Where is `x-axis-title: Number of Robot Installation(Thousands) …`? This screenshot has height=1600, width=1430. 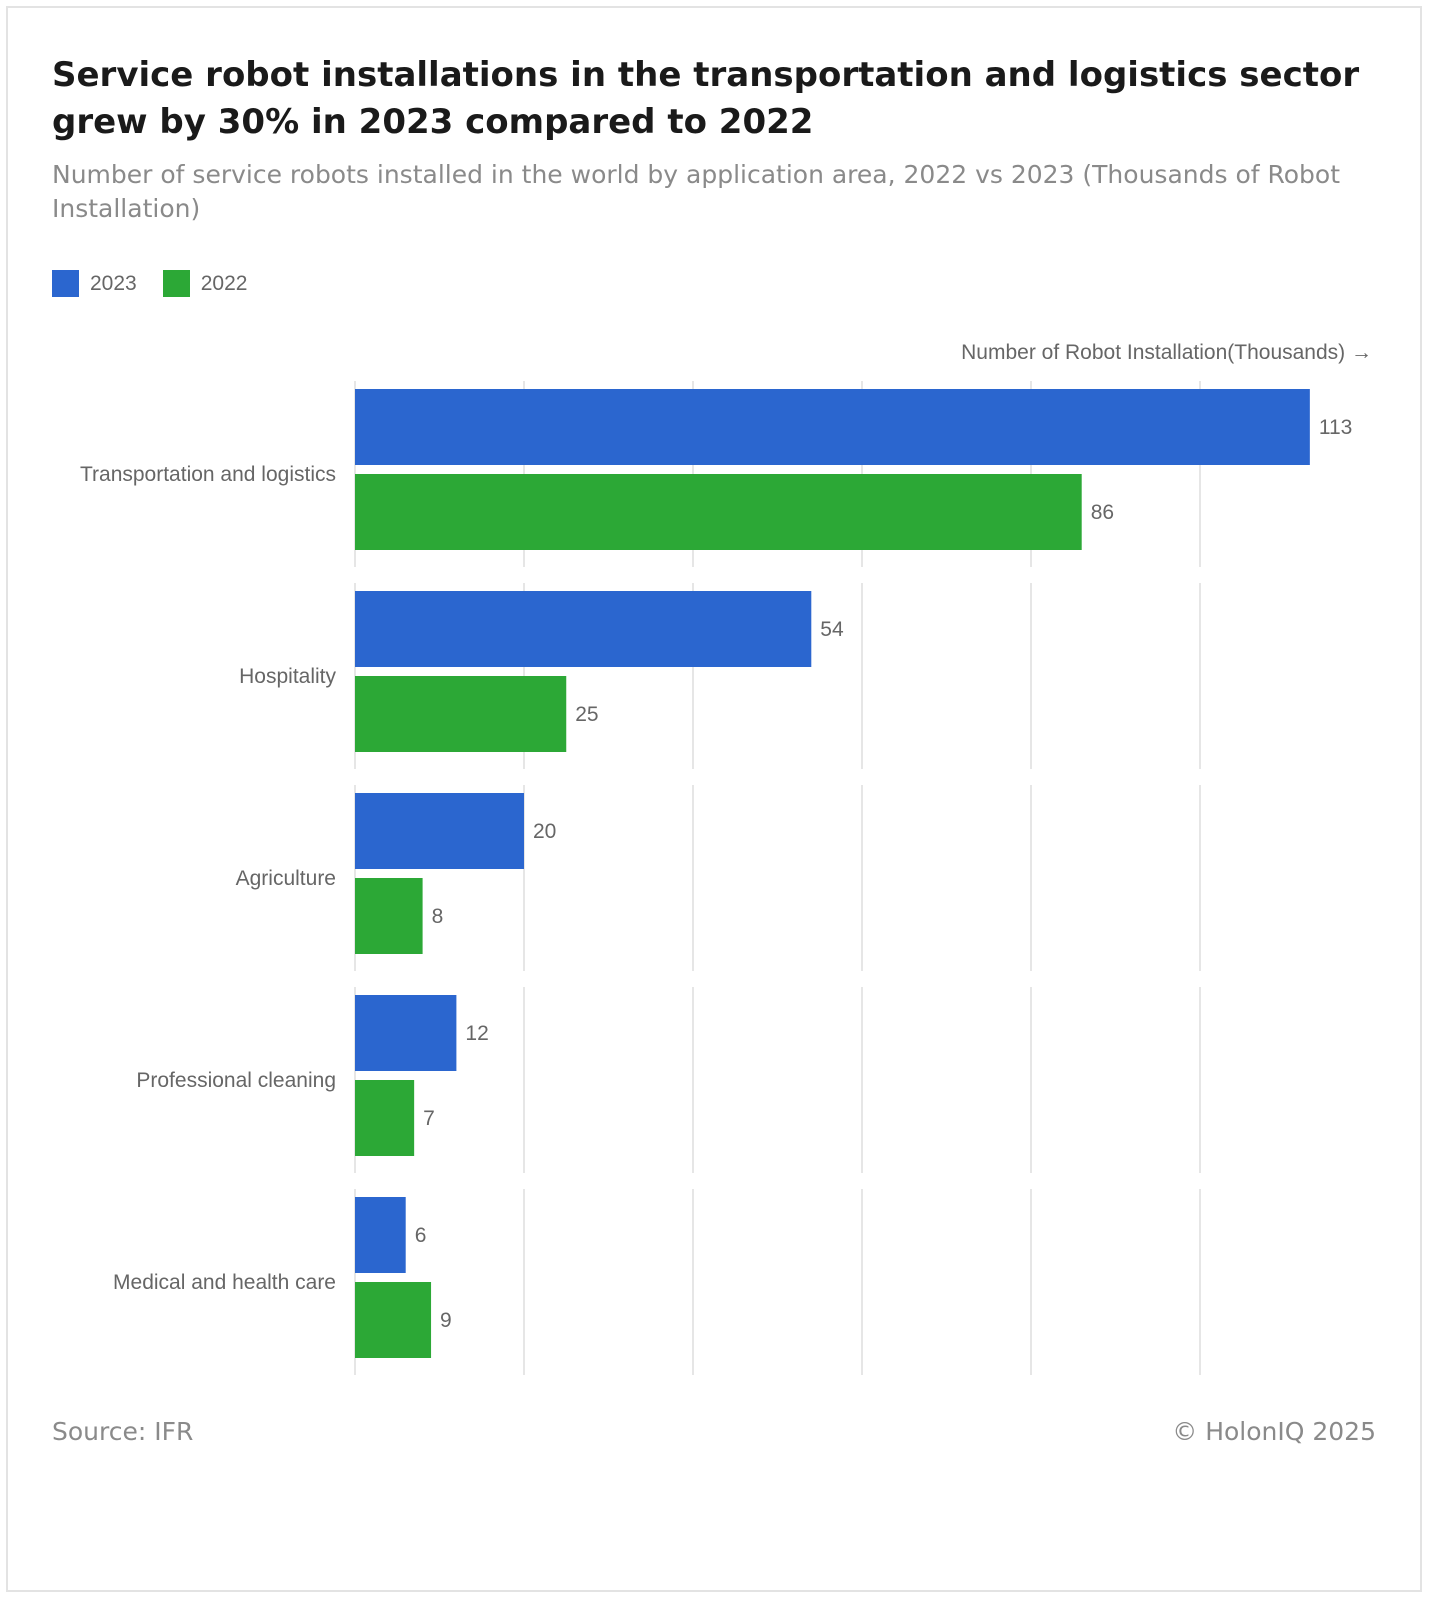
x-axis-title: Number of Robot Installation(Thousands) … is located at coordinates (1166, 352).